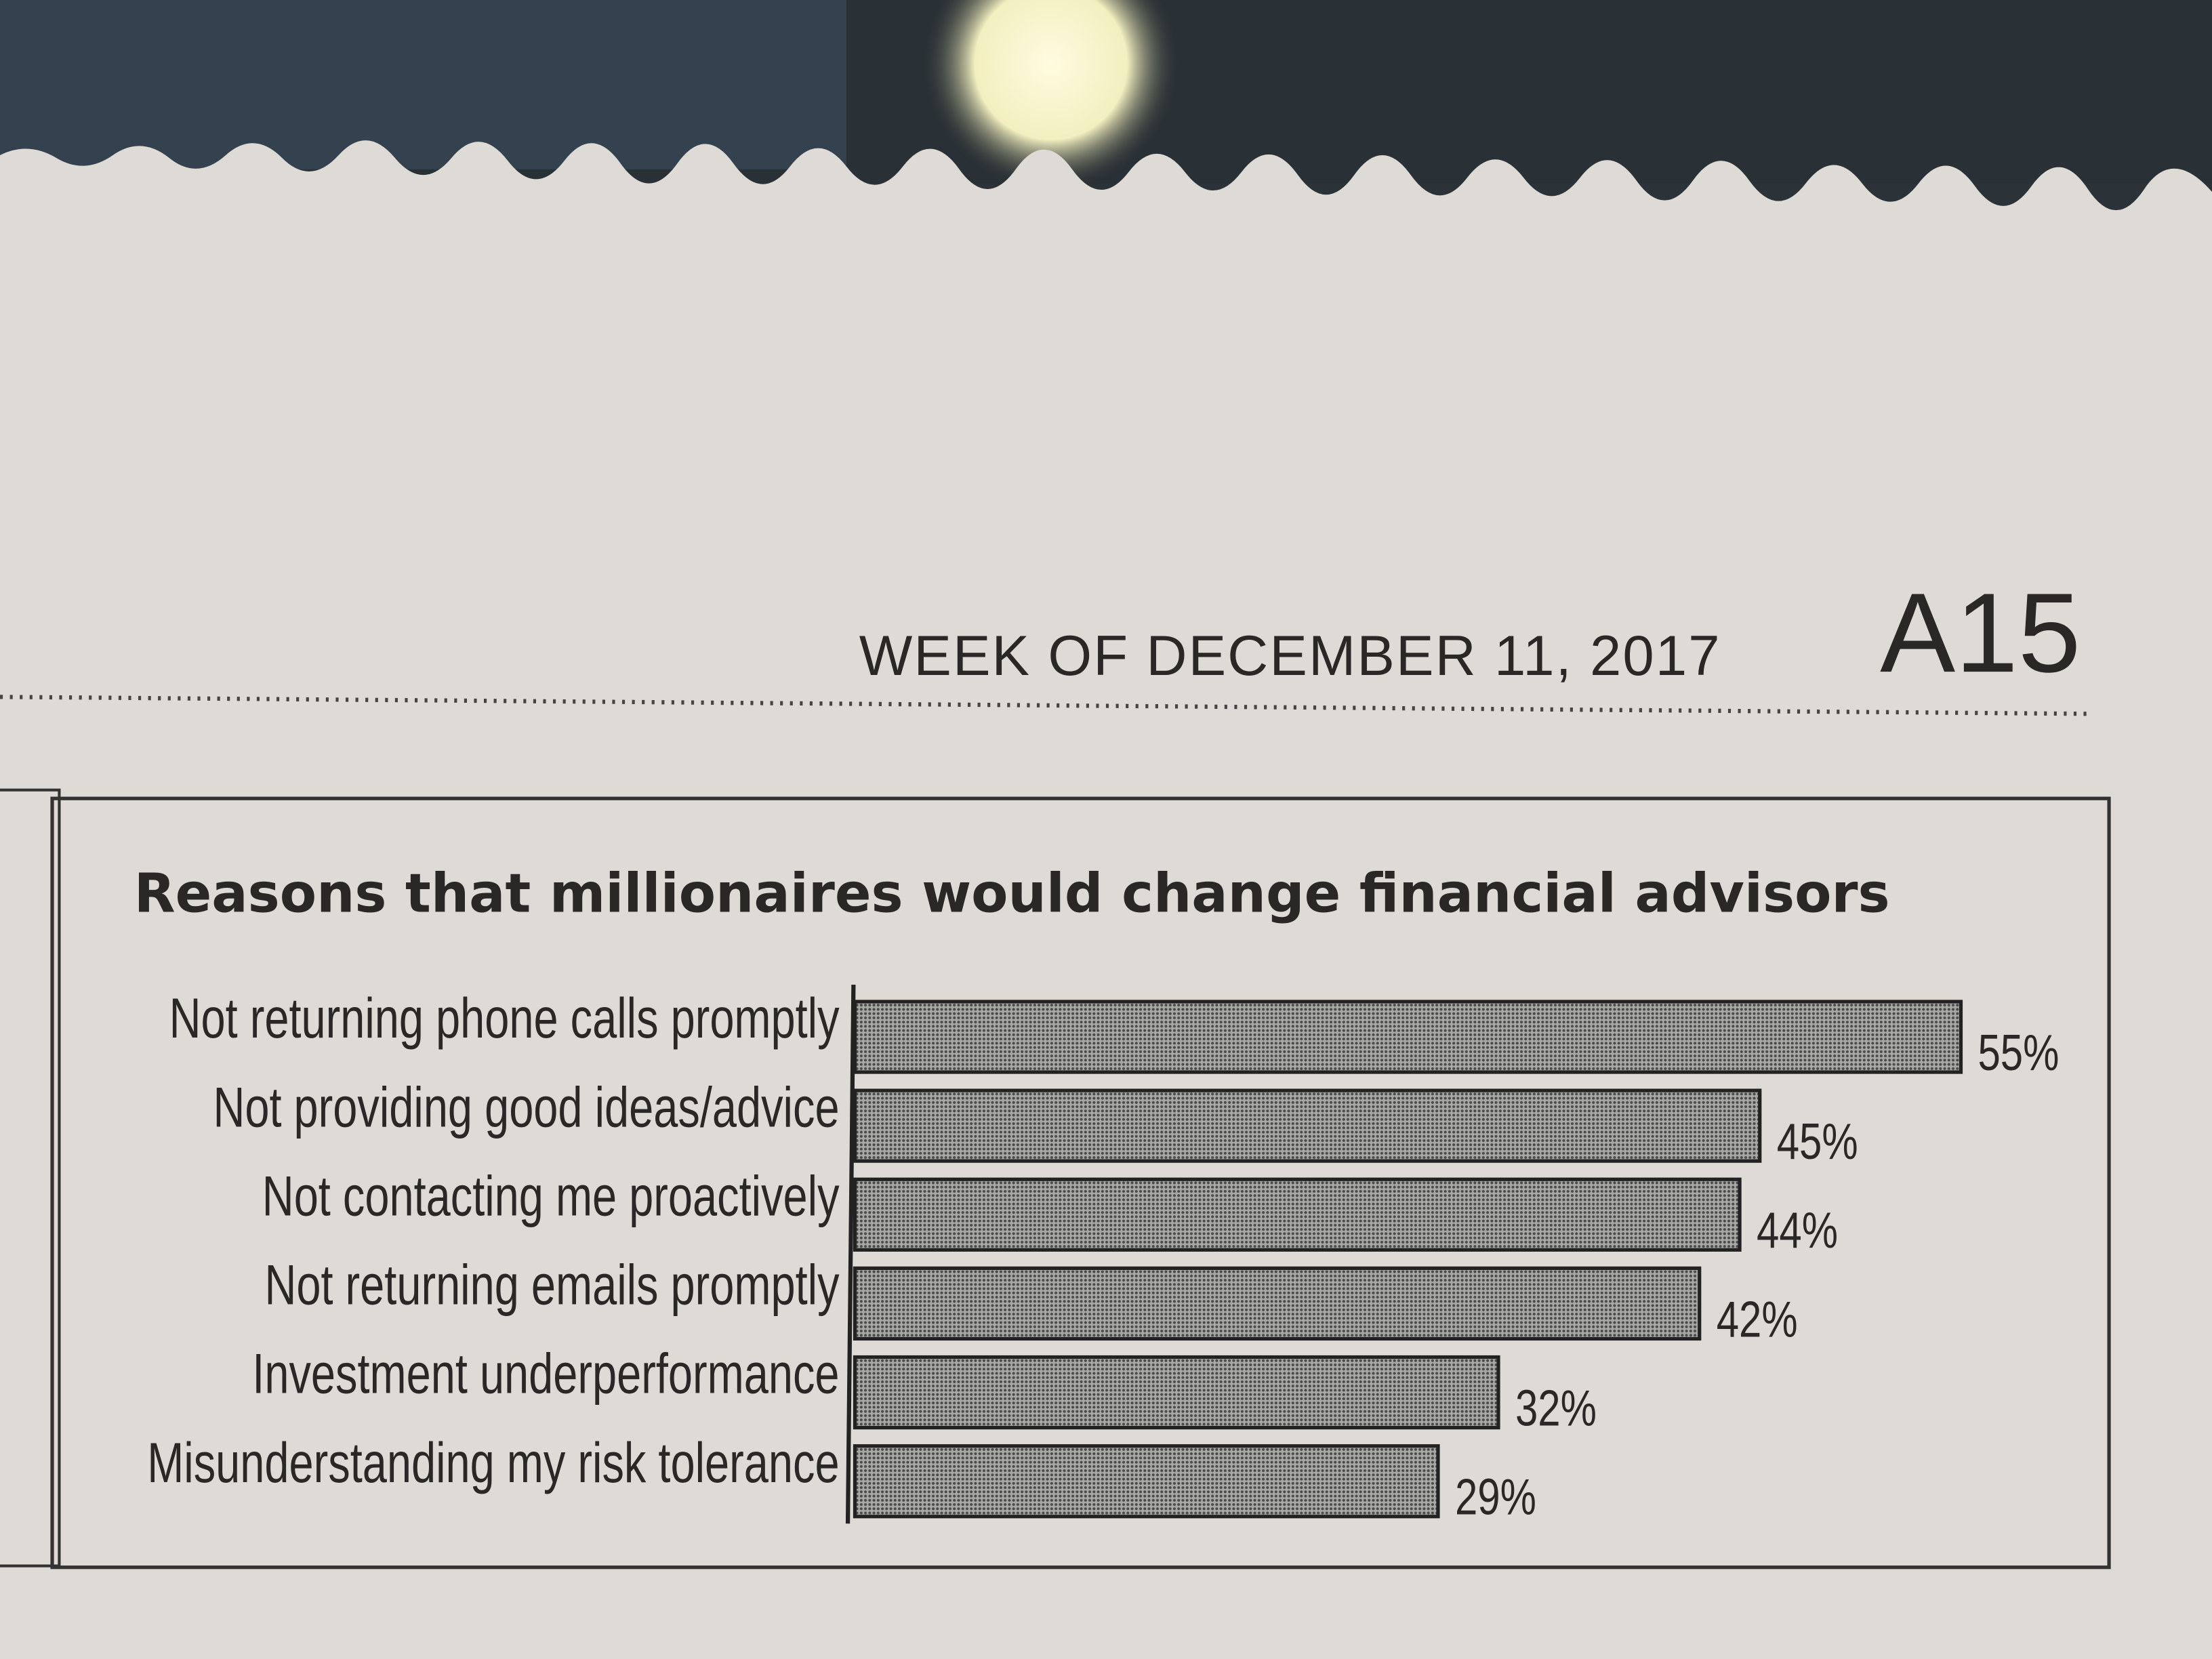  Describe the element at coordinates (1051, 95) in the screenshot. I see `light-glare` at that location.